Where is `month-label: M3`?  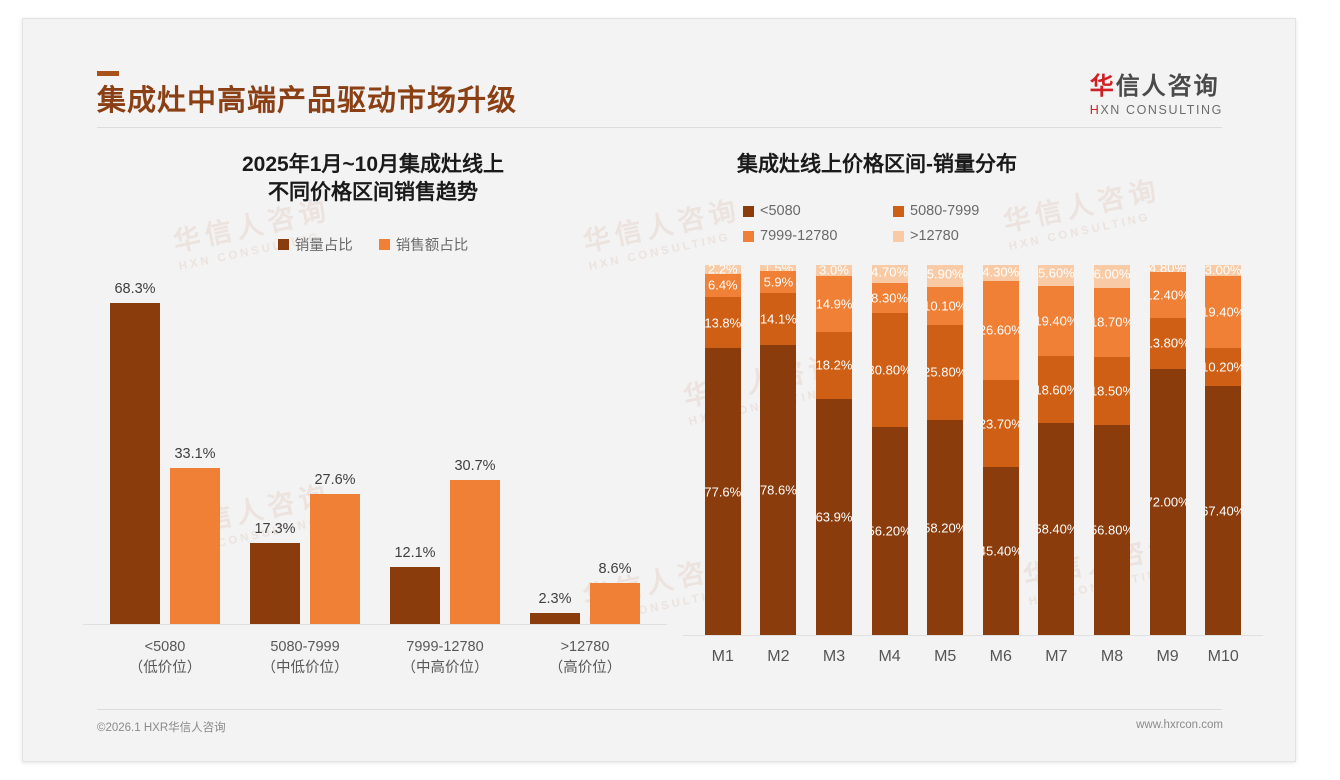
month-label: M3 is located at coordinates (834, 657).